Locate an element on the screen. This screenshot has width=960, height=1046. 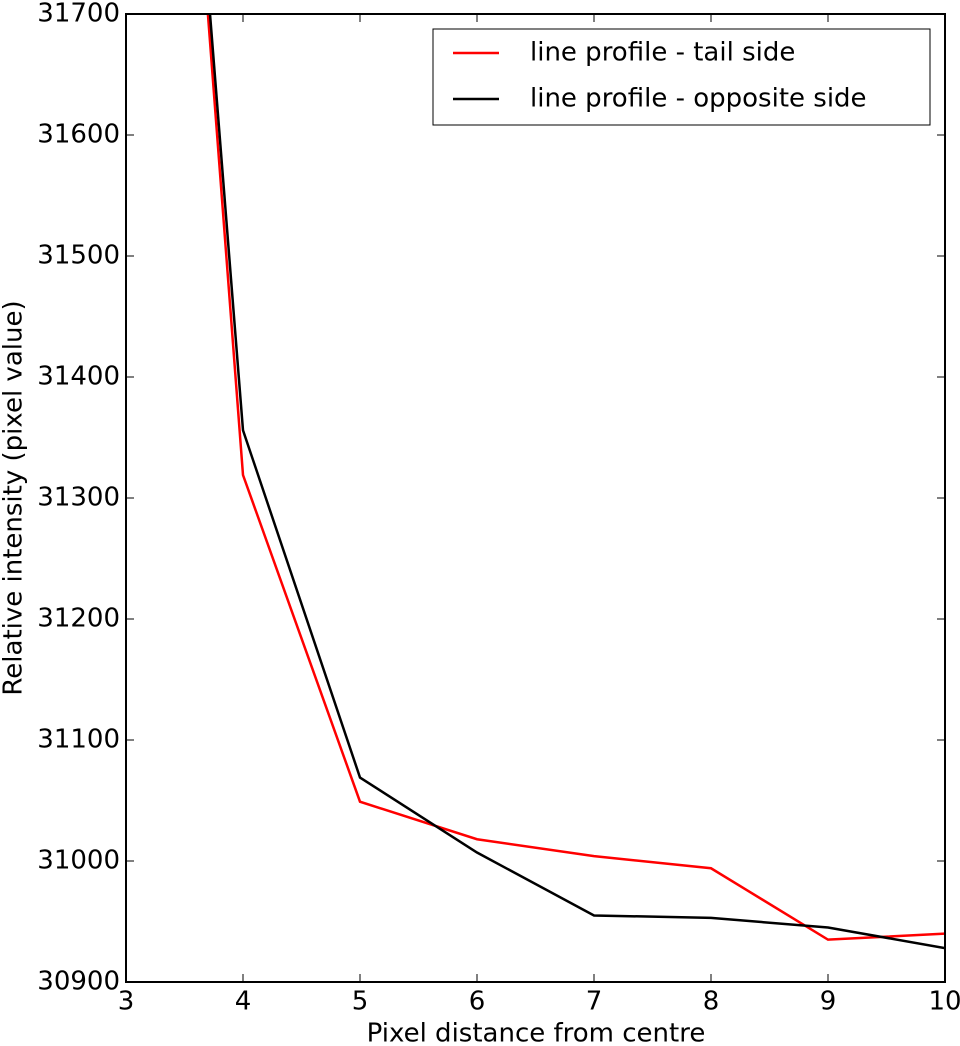
x-tick-label: 5 is located at coordinates (360, 1002).